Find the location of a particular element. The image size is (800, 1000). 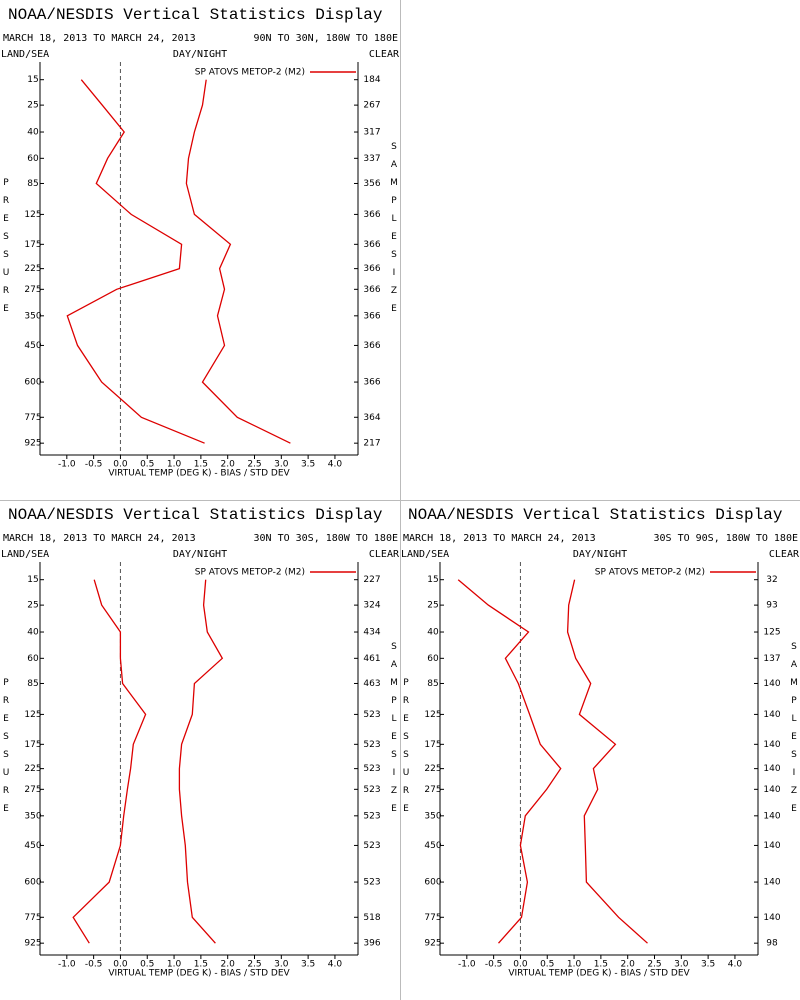

x-axis-label: VIRTUAL TEMP (DEG K) - BIAS / STD DEV is located at coordinates (199, 474).